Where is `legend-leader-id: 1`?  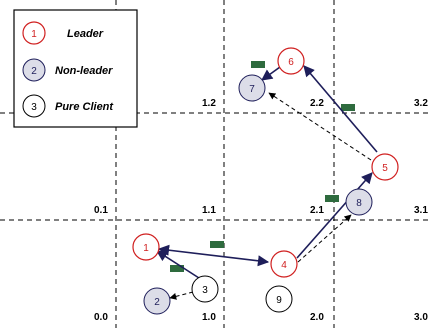
legend-leader-id: 1 is located at coordinates (34, 34).